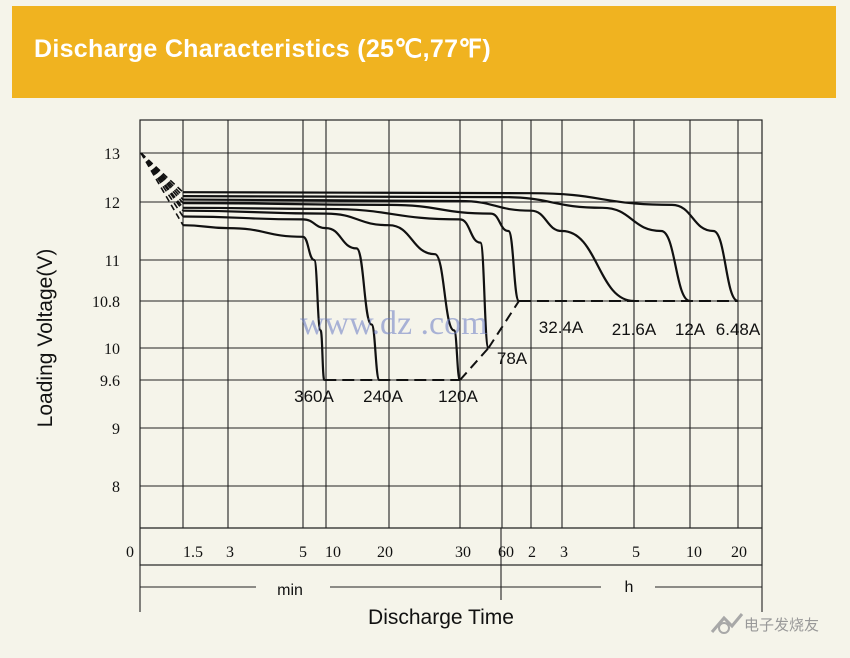 This screenshot has height=658, width=850. What do you see at coordinates (263, 49) in the screenshot?
I see `page-title: Discharge Characteristics (25℃,77℉)` at bounding box center [263, 49].